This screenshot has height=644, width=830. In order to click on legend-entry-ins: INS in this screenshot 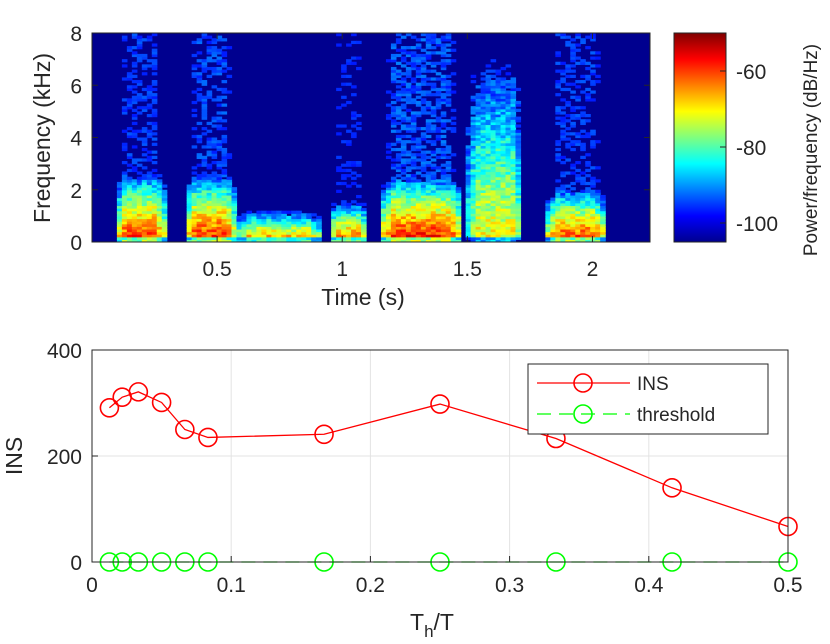, I will do `click(603, 384)`.